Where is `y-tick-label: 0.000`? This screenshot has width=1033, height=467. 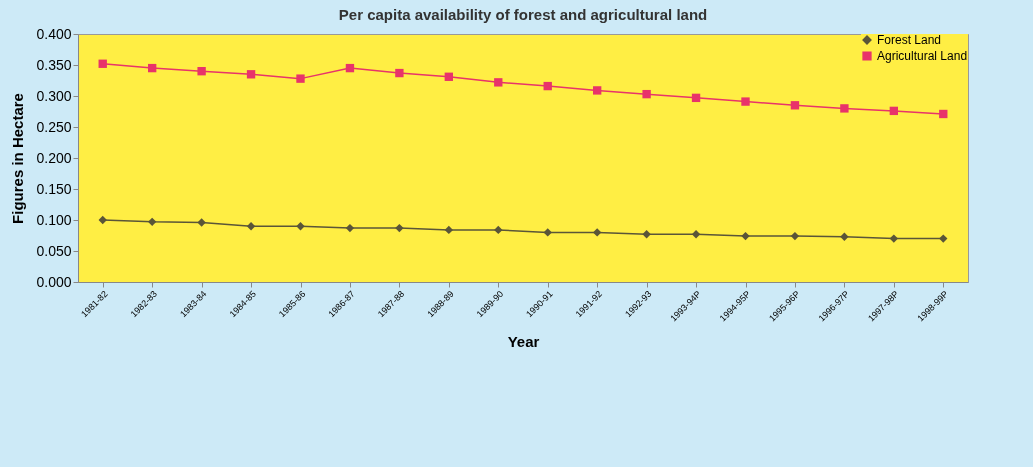 y-tick-label: 0.000 is located at coordinates (54, 281).